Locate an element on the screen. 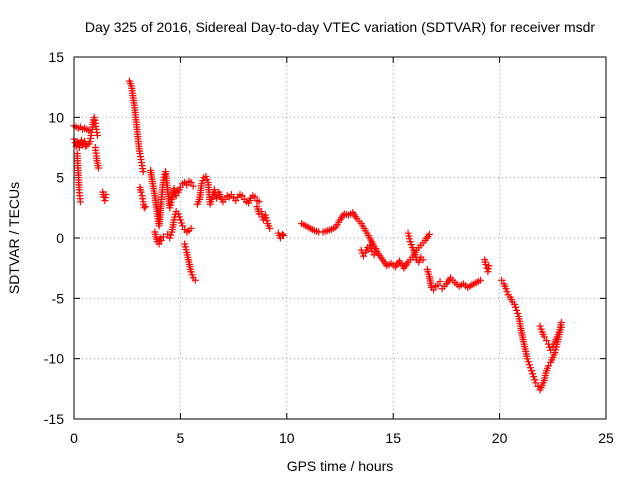 The width and height of the screenshot is (640, 480). y-axis-label: SDTVAR / TECUs is located at coordinates (14, 238).